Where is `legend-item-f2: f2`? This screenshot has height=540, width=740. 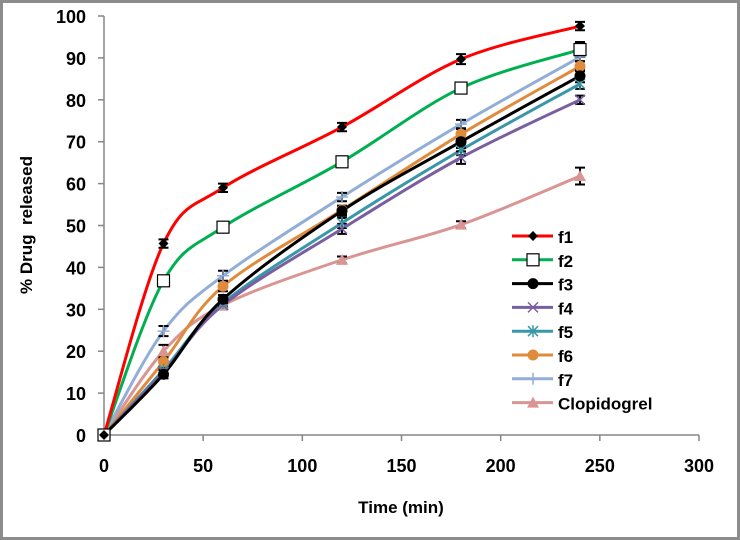
legend-item-f2: f2 is located at coordinates (542, 261).